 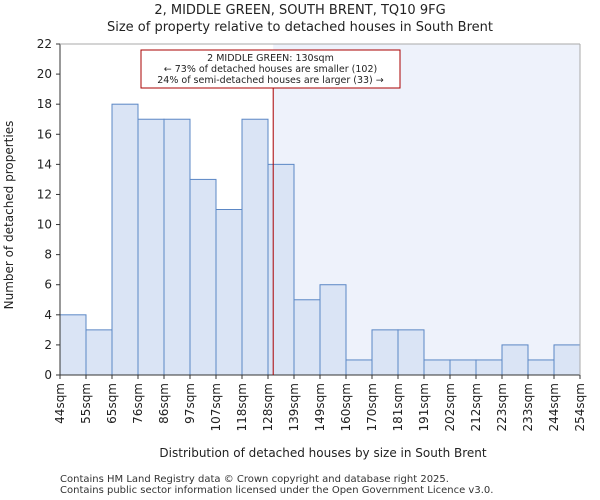 What do you see at coordinates (9, 215) in the screenshot?
I see `y-axis-label: Number of detached properties` at bounding box center [9, 215].